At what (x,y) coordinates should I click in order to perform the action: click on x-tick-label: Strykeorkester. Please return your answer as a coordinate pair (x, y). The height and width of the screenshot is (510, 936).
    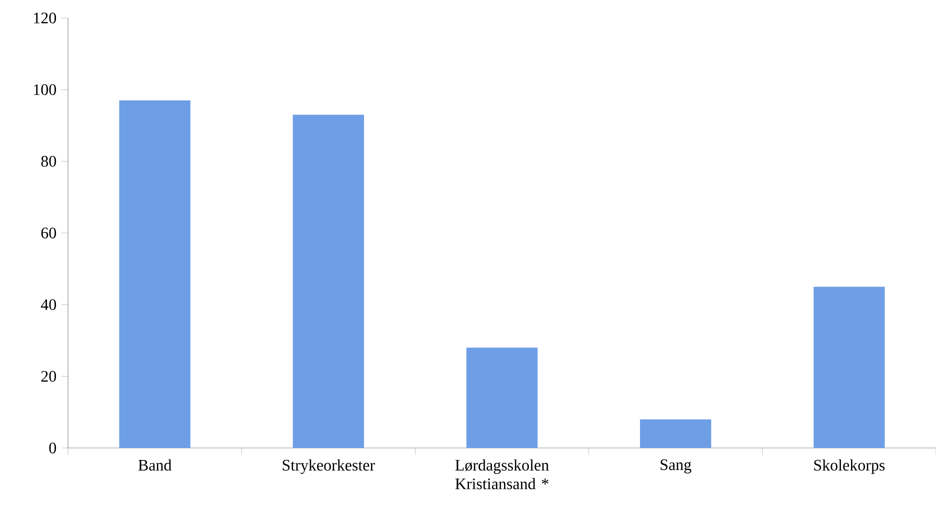
    Looking at the image, I should click on (328, 466).